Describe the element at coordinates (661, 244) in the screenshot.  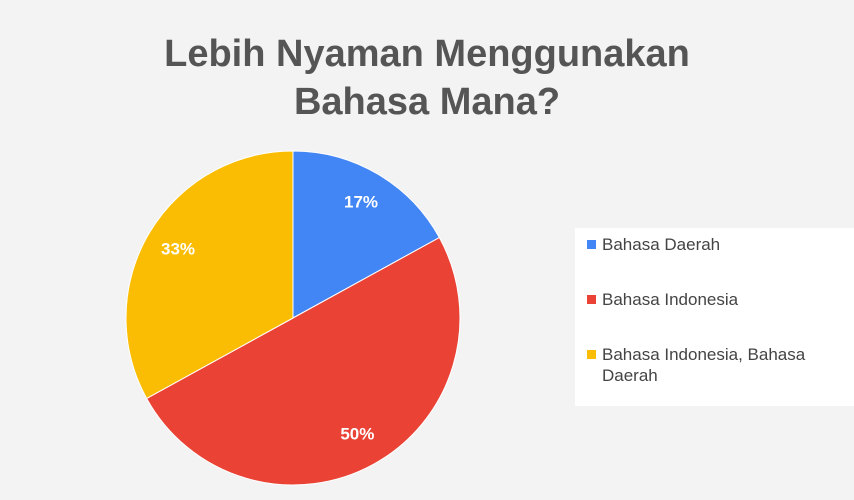
I see `legend-label: Bahasa Daerah` at that location.